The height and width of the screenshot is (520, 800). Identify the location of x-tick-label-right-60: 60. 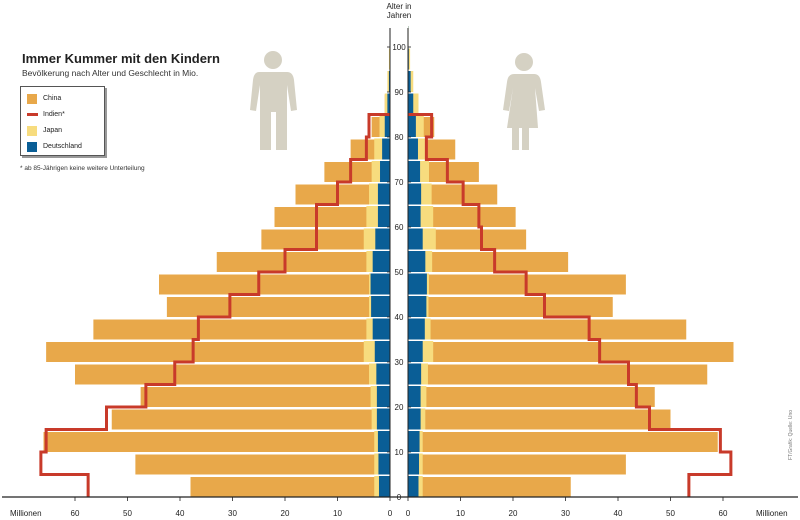
(723, 513).